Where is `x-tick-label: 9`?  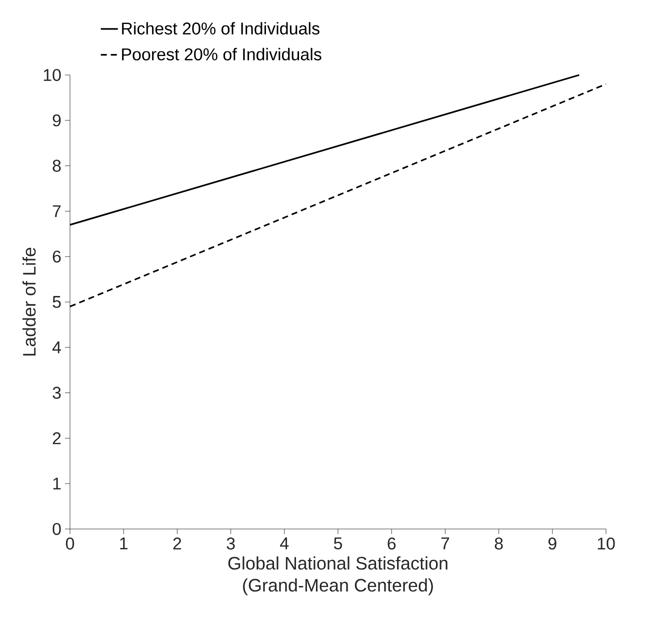 x-tick-label: 9 is located at coordinates (552, 544).